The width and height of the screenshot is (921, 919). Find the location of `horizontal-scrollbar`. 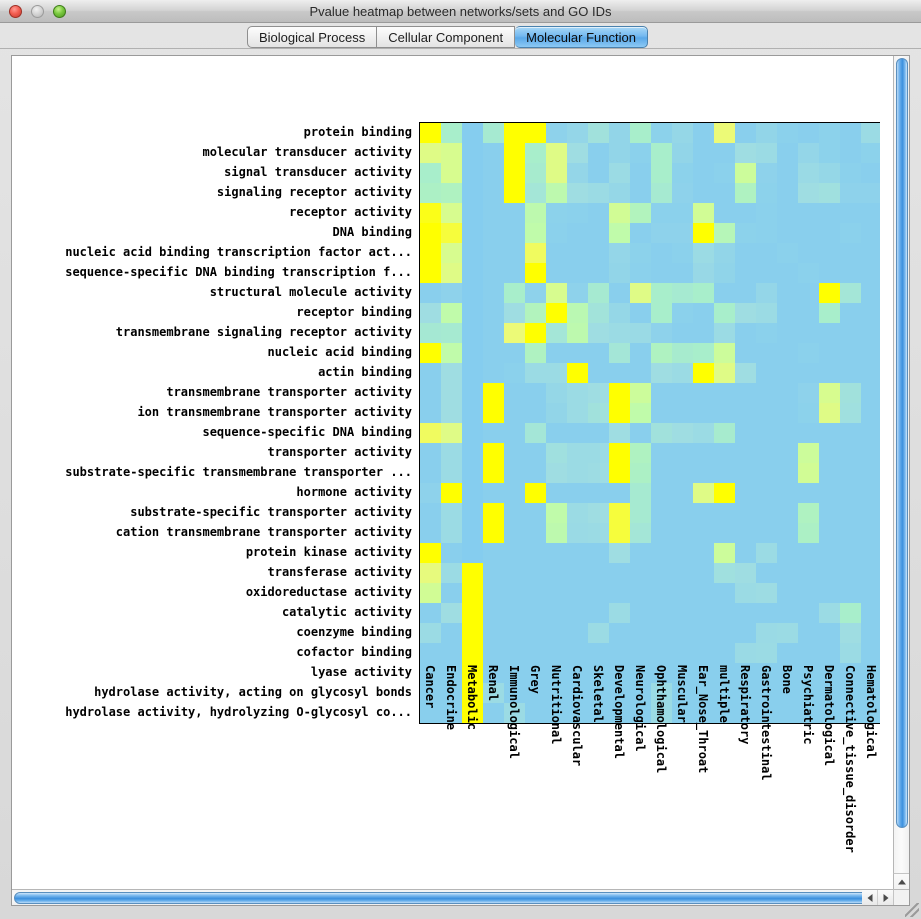

horizontal-scrollbar is located at coordinates (446, 897).